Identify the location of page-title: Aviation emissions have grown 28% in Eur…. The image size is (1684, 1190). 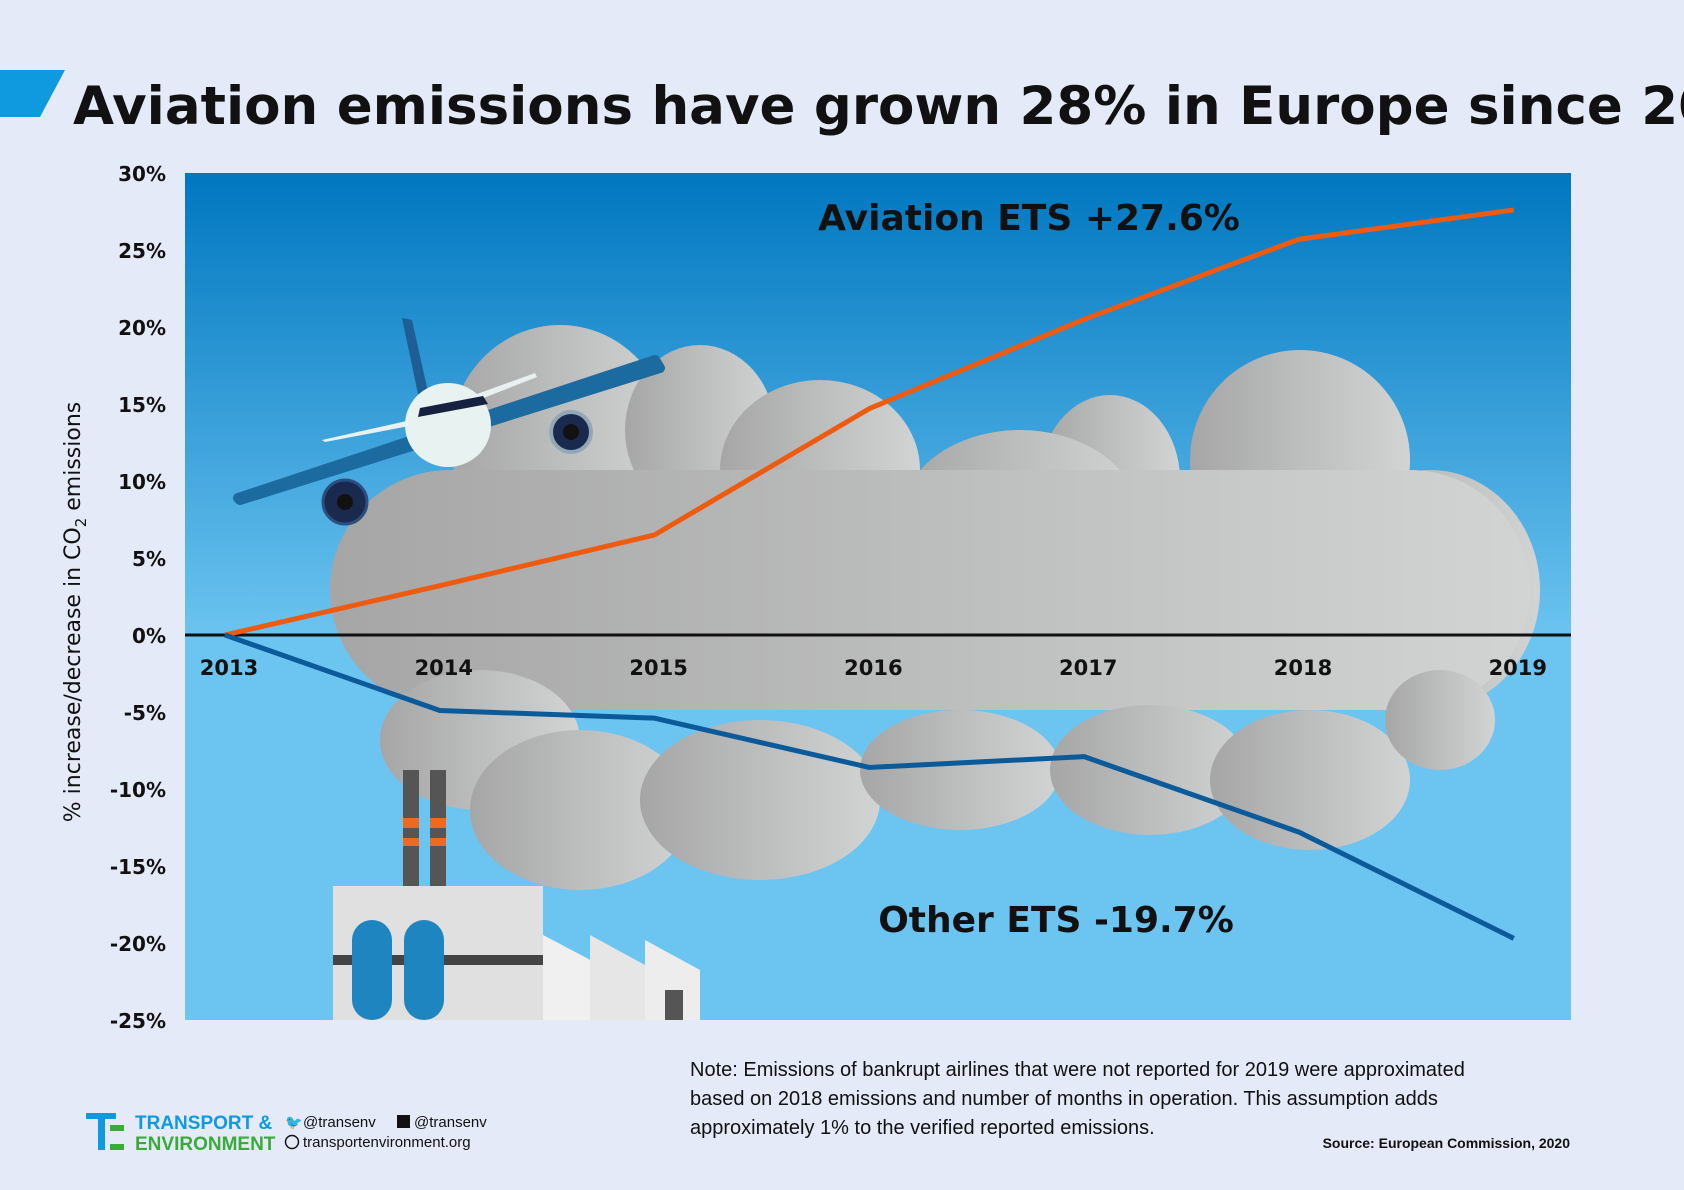
(878, 106).